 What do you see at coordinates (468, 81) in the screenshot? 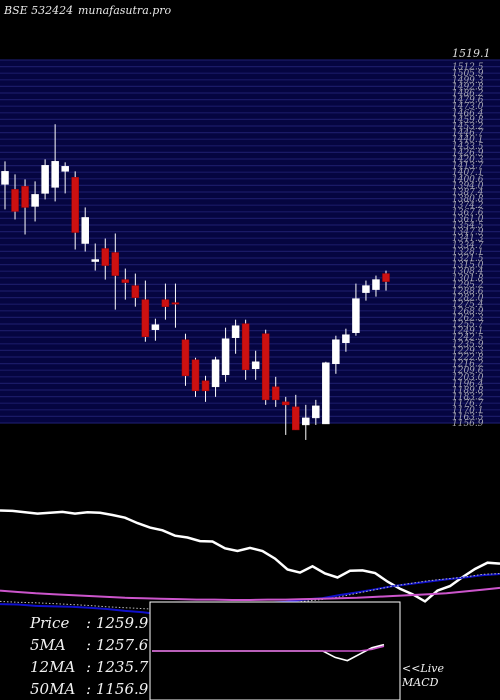
I see `price-tick-label: 1499.3` at bounding box center [468, 81].